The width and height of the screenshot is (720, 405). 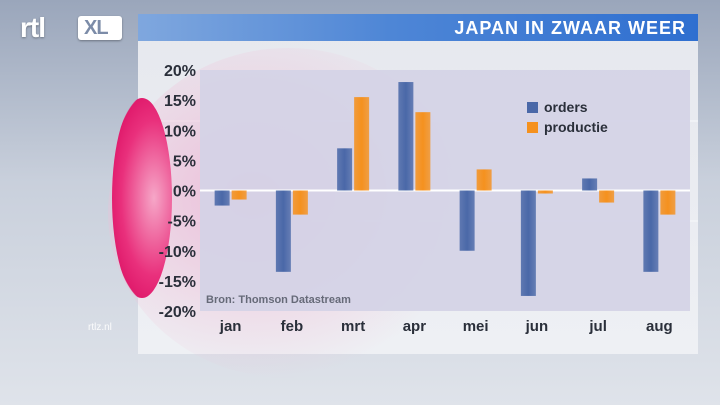 What do you see at coordinates (345, 169) in the screenshot?
I see `bar-orders-mrt` at bounding box center [345, 169].